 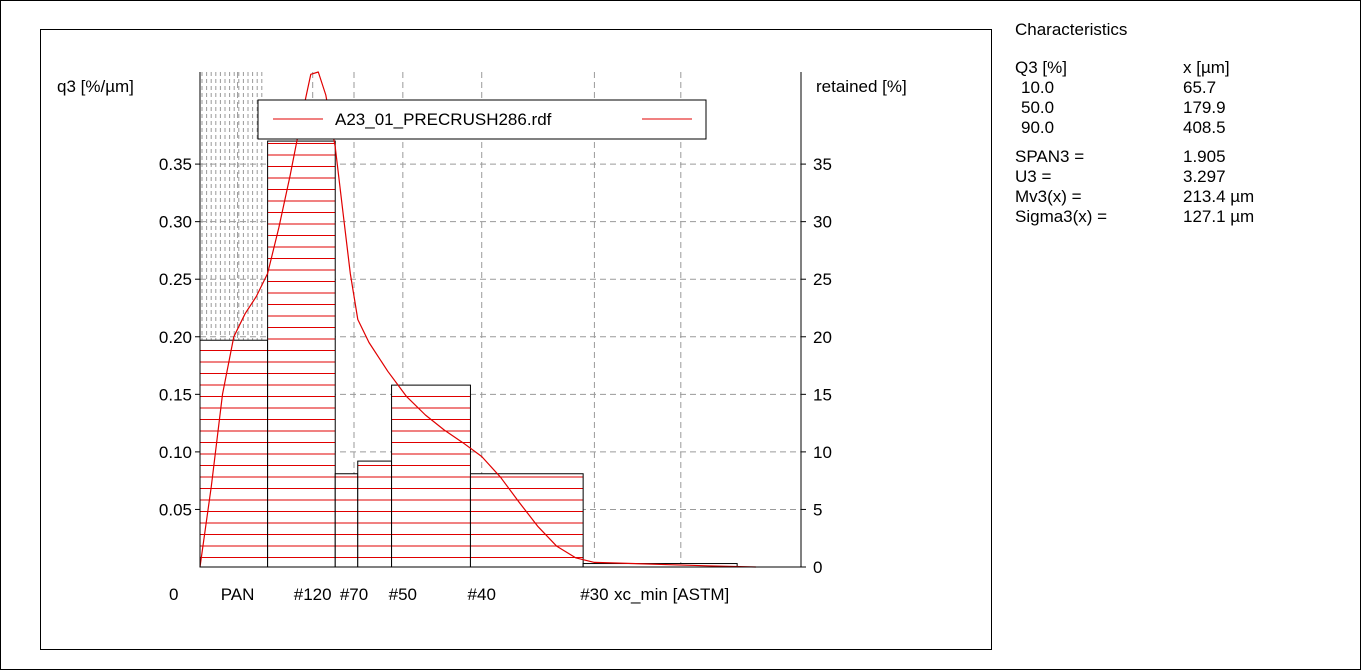 I want to click on legend-box, so click(x=482, y=119).